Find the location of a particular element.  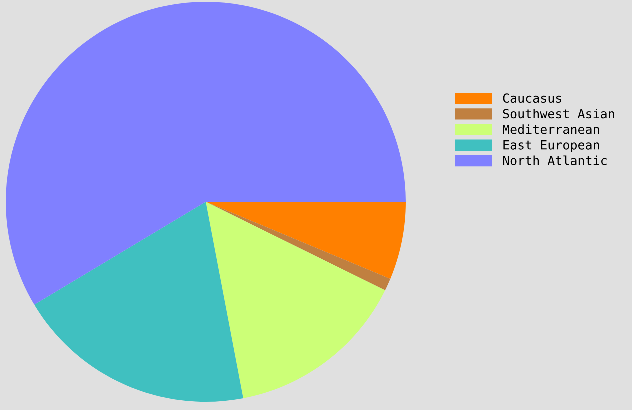

legend-label: Caucasus is located at coordinates (532, 99).